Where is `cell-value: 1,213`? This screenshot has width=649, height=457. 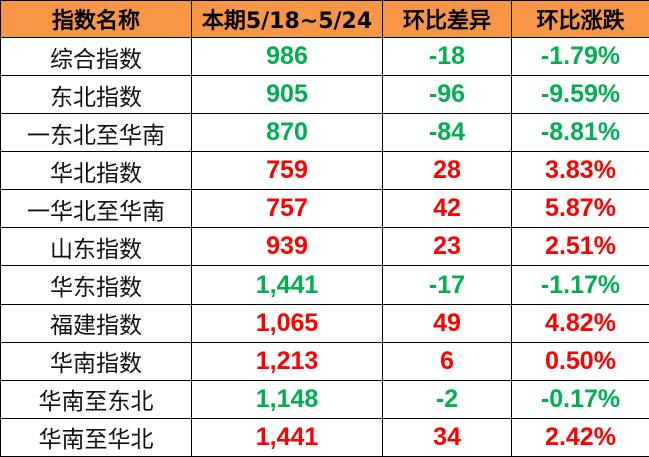 cell-value: 1,213 is located at coordinates (287, 361).